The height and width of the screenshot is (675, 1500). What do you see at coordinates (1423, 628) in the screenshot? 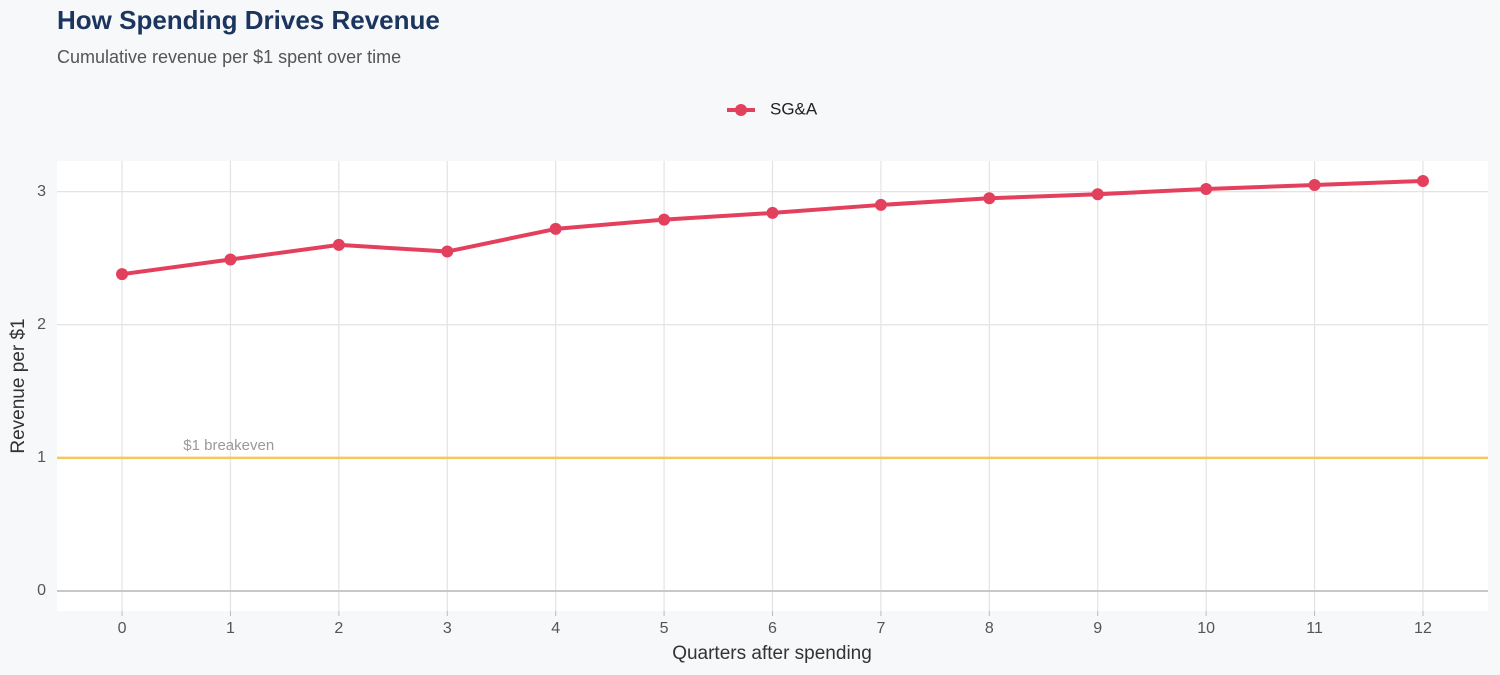
I see `x-tick-label: 12` at bounding box center [1423, 628].